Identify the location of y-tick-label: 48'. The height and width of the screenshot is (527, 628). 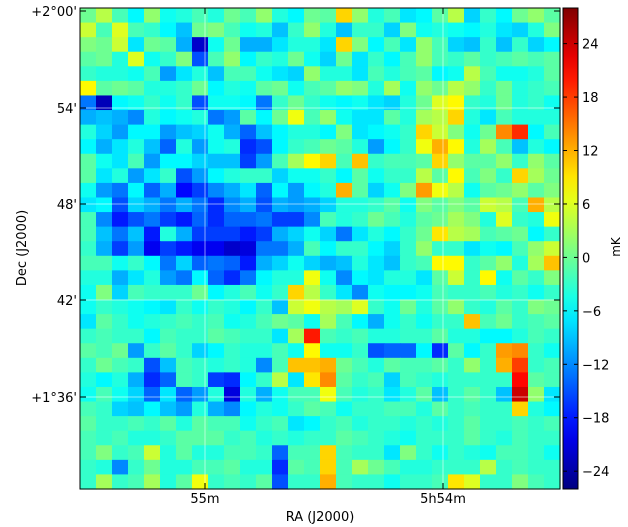
(67, 205).